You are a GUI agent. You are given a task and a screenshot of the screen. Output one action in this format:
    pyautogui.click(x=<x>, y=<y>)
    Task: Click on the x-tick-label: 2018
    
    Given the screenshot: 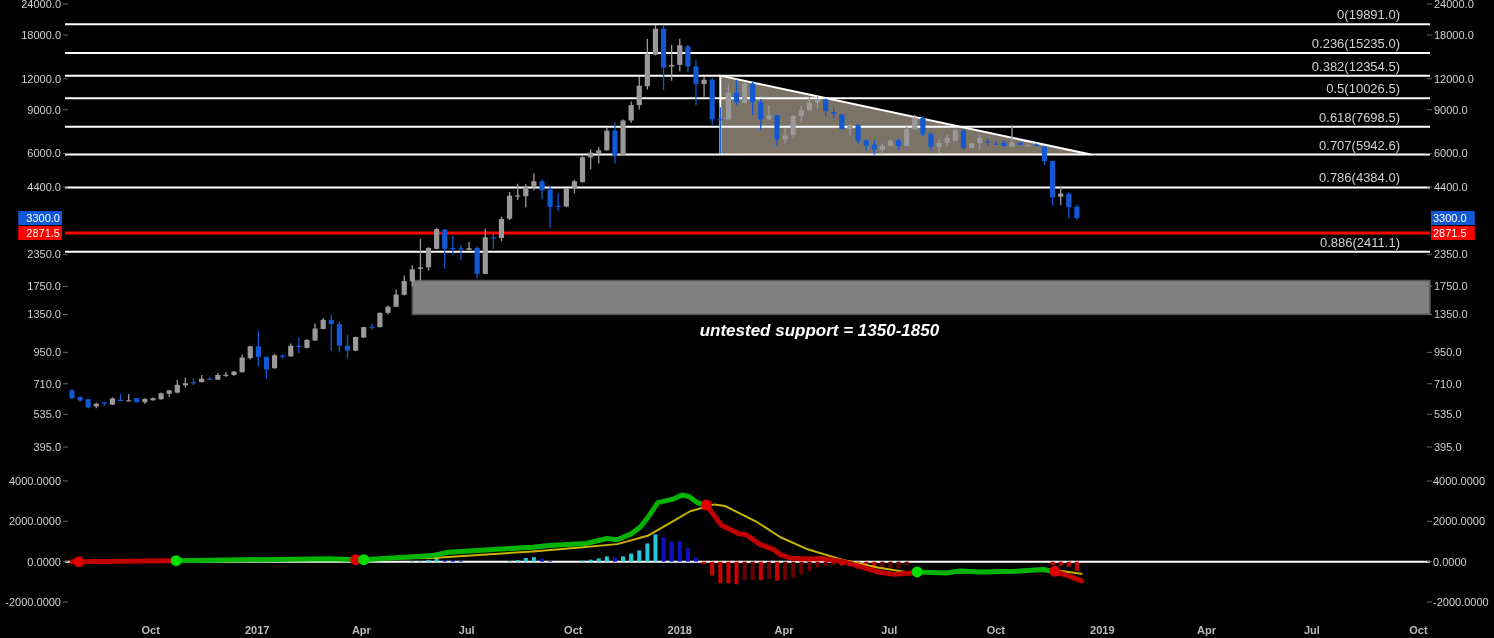 What is the action you would take?
    pyautogui.click(x=680, y=629)
    